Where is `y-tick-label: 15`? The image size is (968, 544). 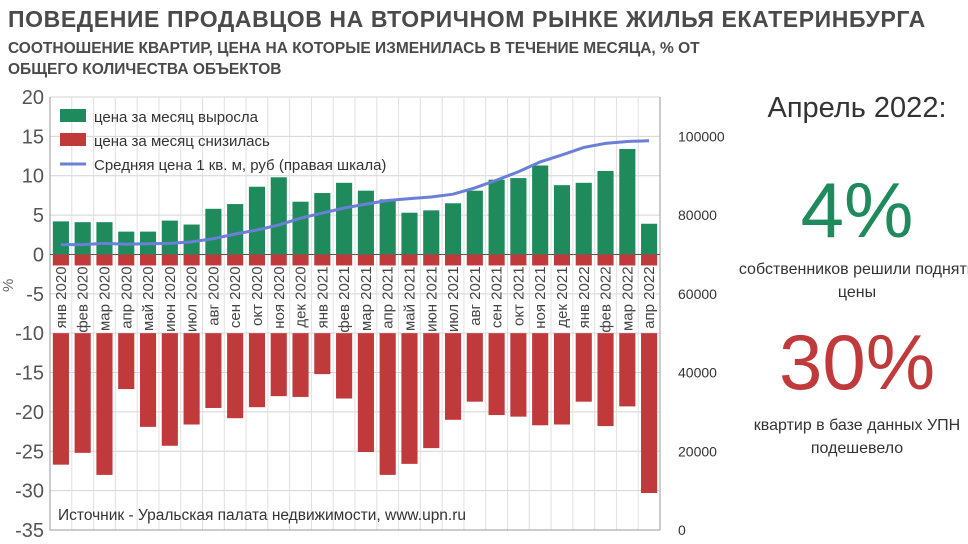
y-tick-label: 15 is located at coordinates (33, 137).